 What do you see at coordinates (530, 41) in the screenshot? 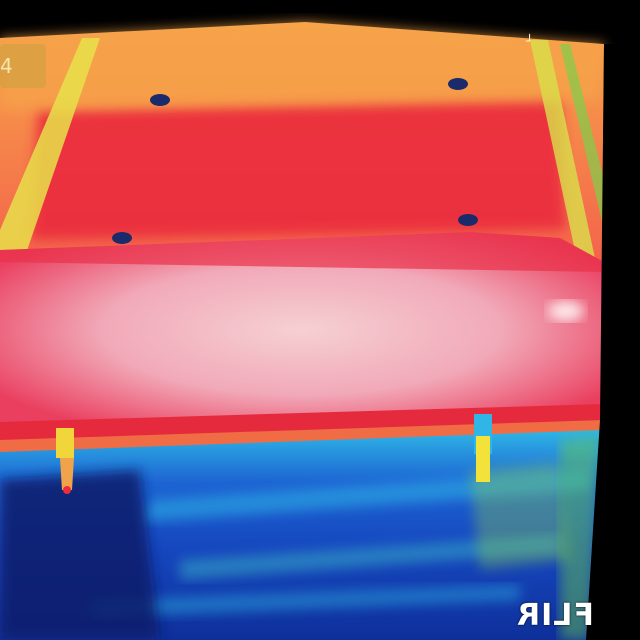
I see `top-right-marker: ┘` at bounding box center [530, 41].